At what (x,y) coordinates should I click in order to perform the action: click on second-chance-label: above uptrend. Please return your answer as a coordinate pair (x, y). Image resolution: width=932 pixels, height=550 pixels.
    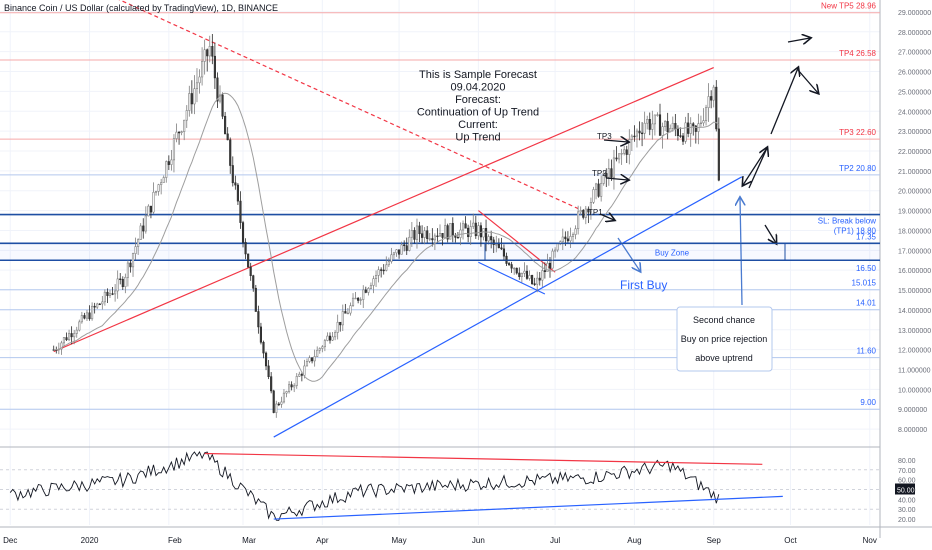
    Looking at the image, I should click on (724, 358).